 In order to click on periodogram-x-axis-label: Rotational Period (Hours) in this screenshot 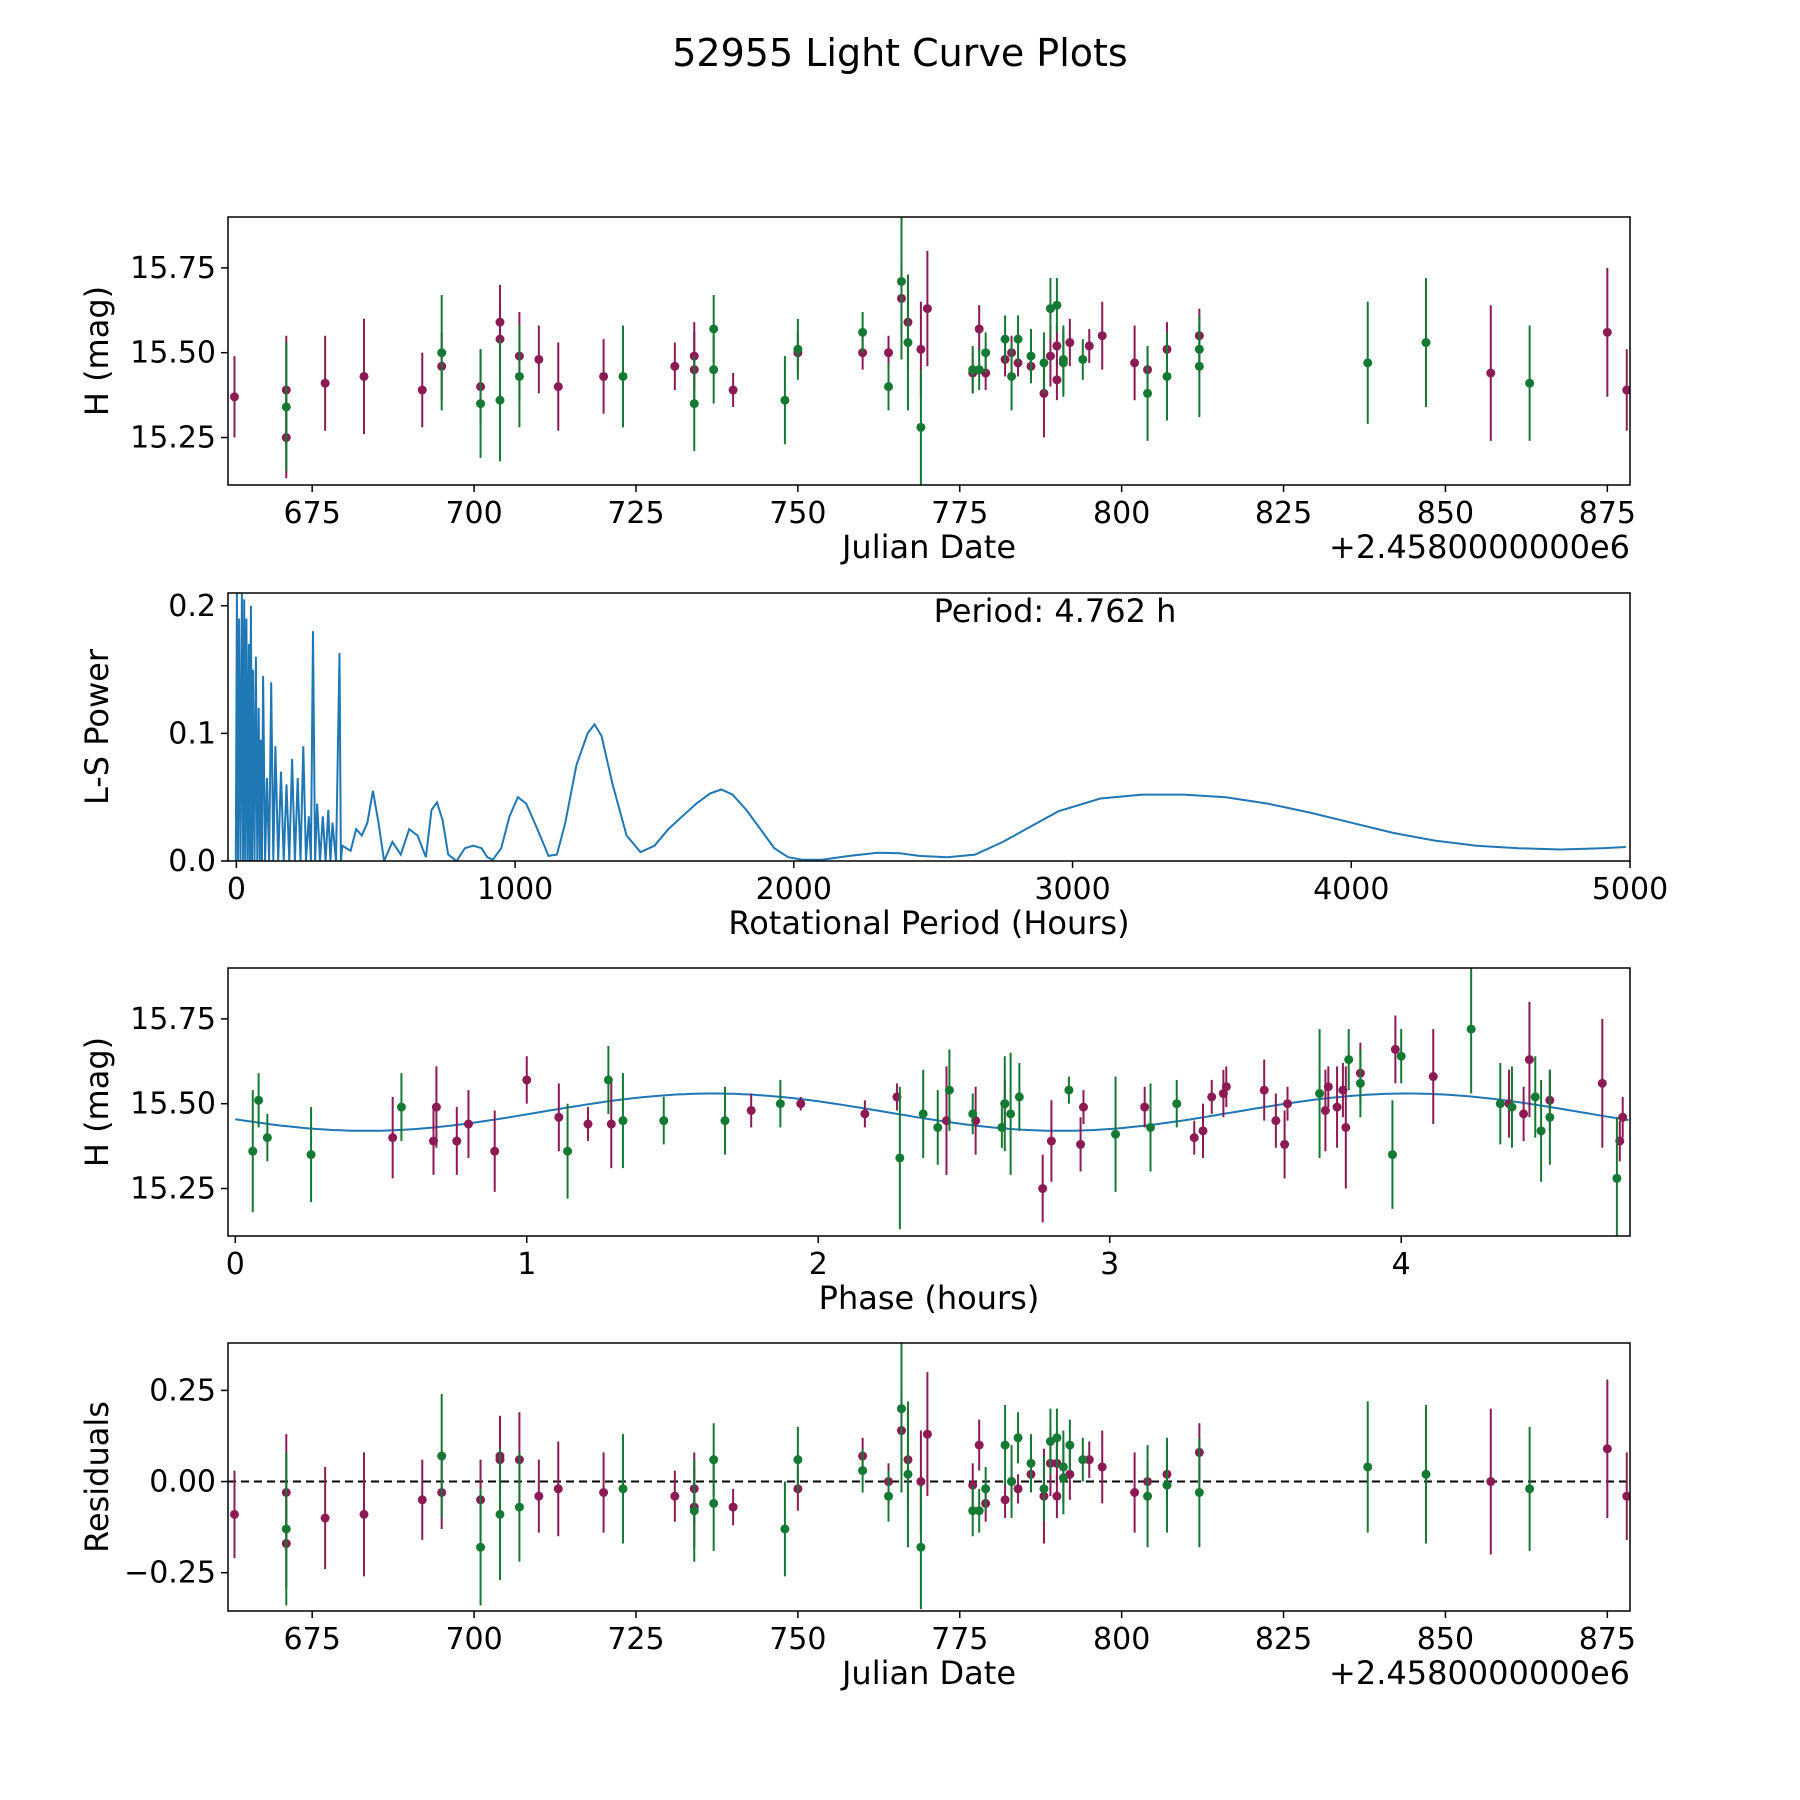, I will do `click(928, 923)`.